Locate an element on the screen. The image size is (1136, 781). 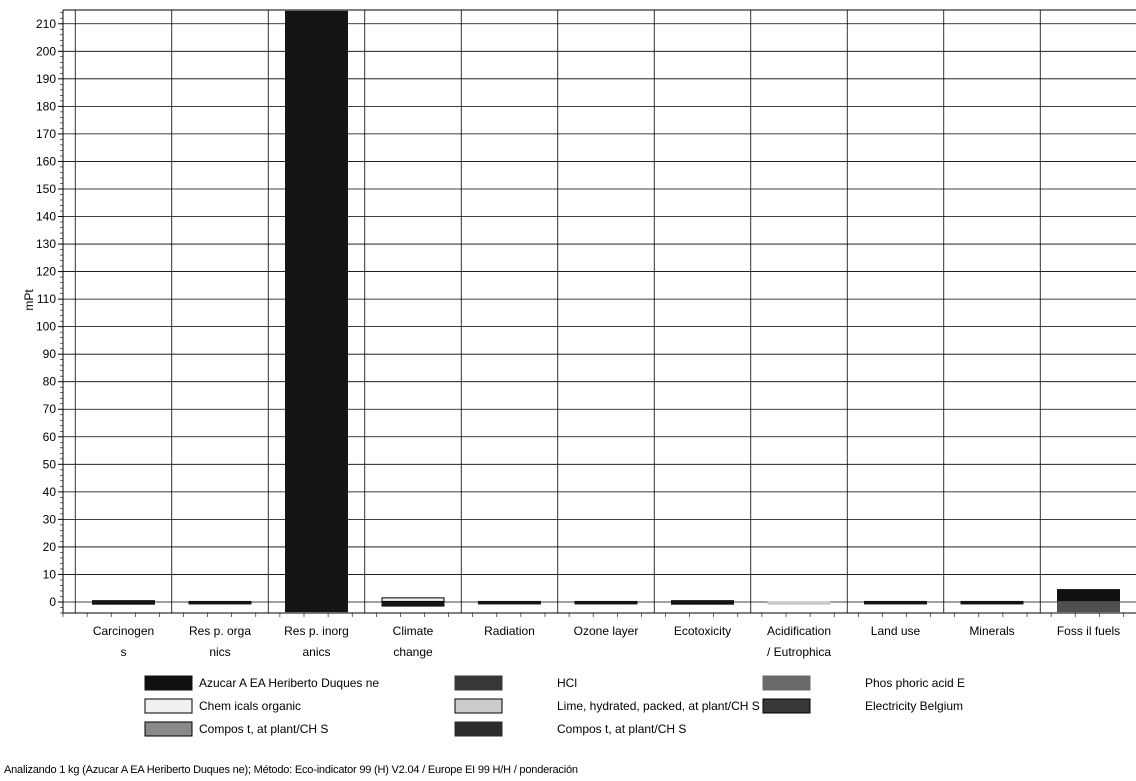
y-tick-label: 100 is located at coordinates (46, 327).